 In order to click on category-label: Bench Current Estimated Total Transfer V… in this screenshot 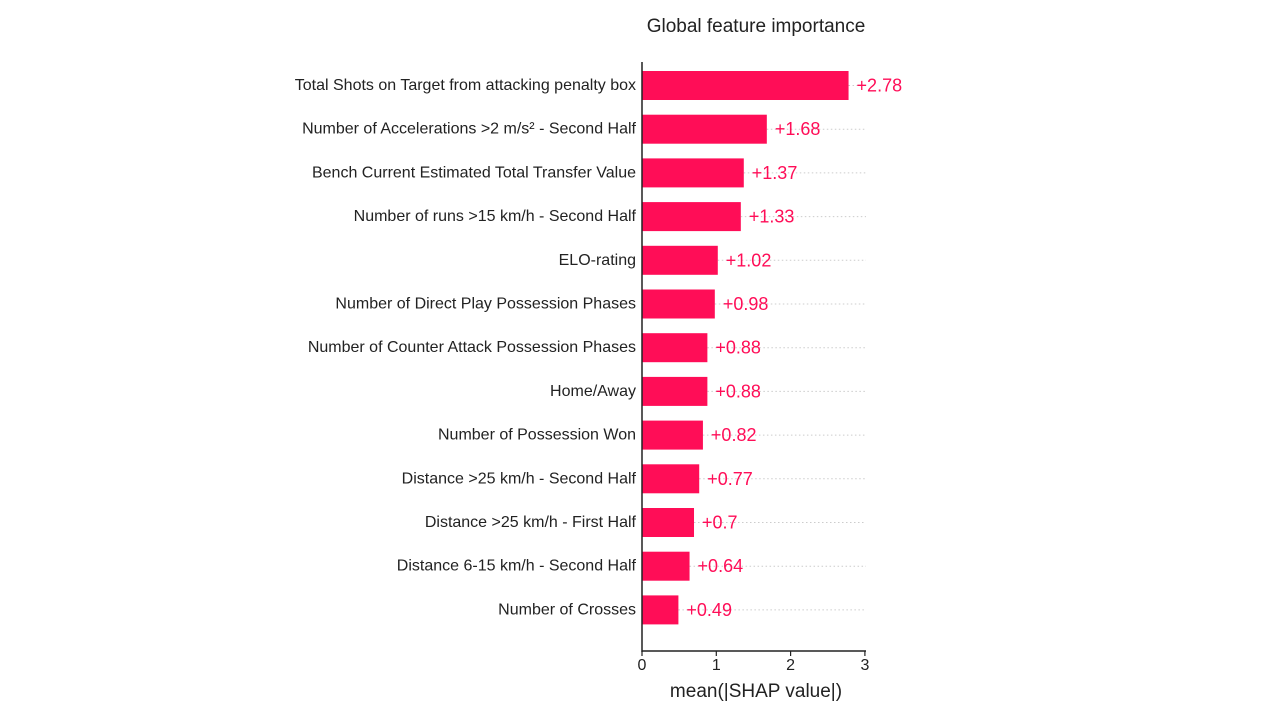, I will do `click(474, 172)`.